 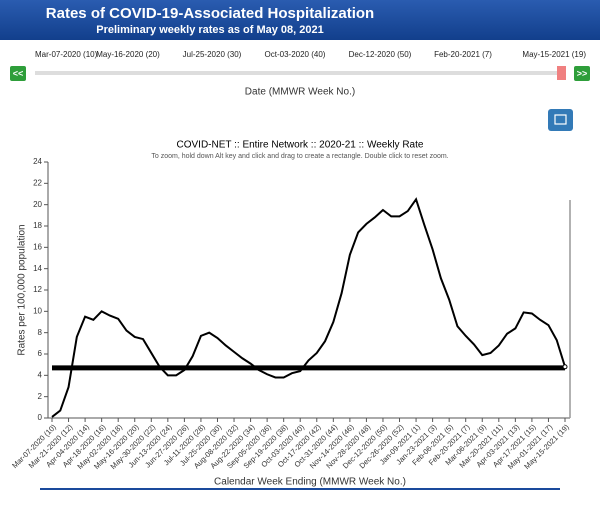 What do you see at coordinates (463, 54) in the screenshot?
I see `slider-label: Feb-20-2021 (7)` at bounding box center [463, 54].